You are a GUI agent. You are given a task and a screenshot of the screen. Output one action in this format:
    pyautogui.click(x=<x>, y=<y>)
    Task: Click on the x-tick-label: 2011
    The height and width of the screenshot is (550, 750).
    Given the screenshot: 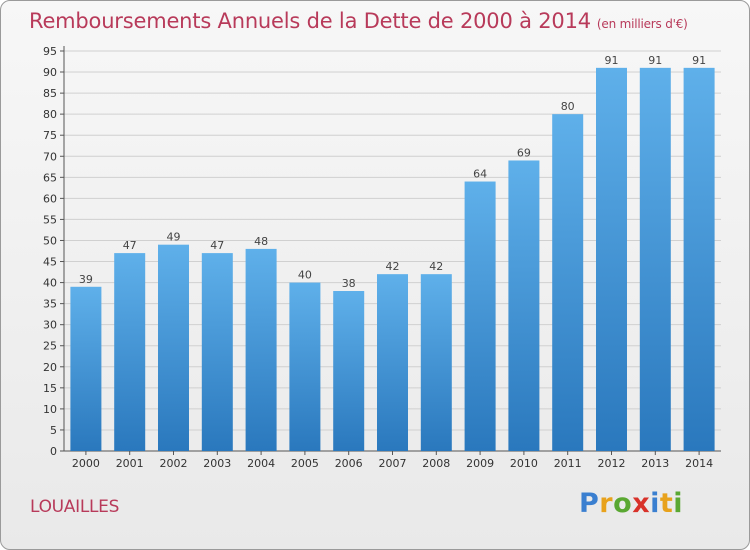 What is the action you would take?
    pyautogui.click(x=568, y=463)
    